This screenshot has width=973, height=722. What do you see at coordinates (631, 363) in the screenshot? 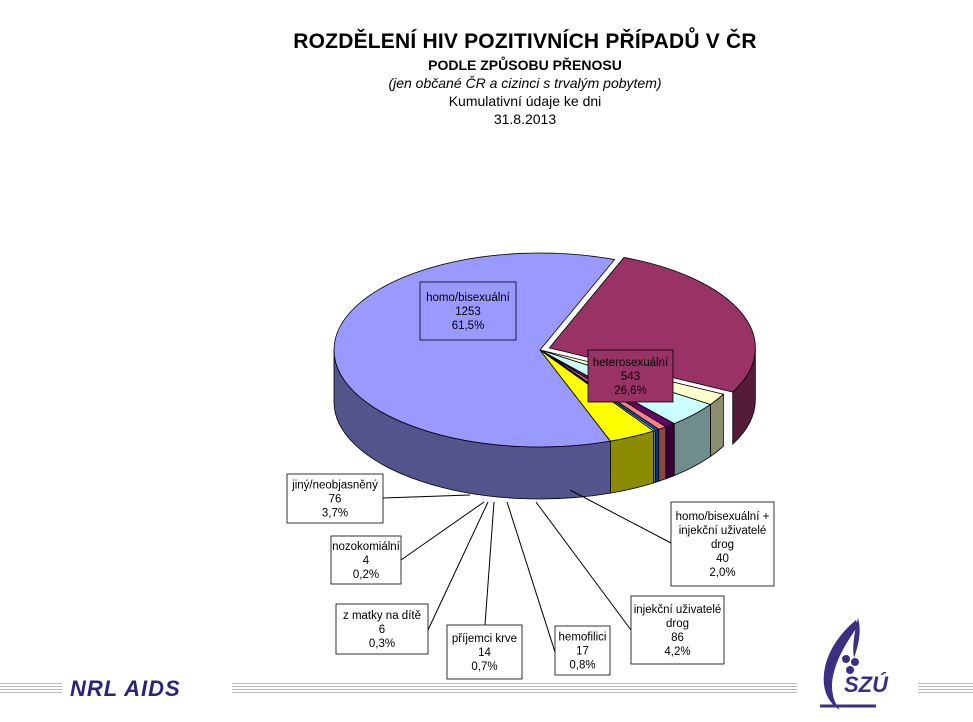
I see `data-label-text-1-0: heterosexuální` at bounding box center [631, 363].